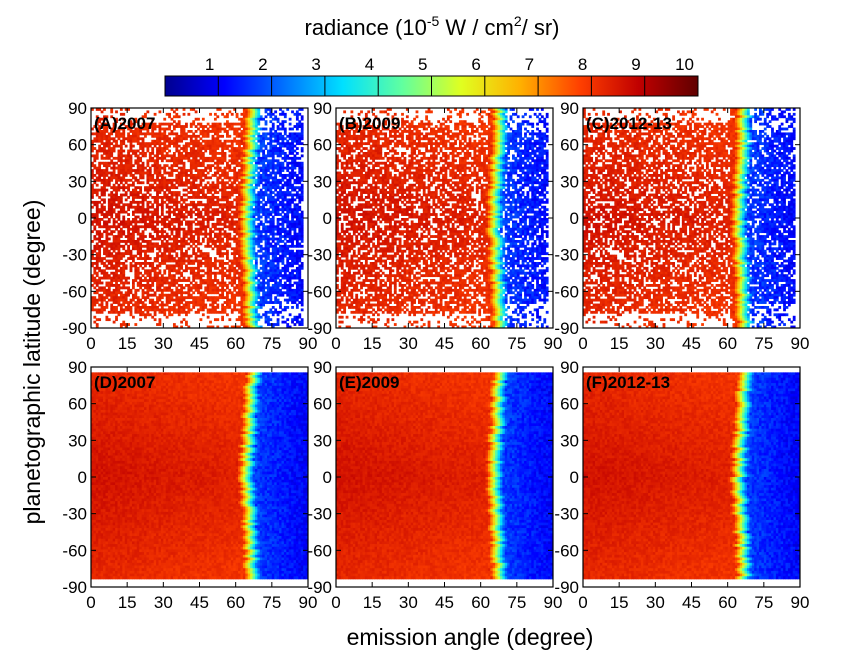 The height and width of the screenshot is (654, 864). Describe the element at coordinates (32, 362) in the screenshot. I see `y-axis-label: planetographic latitude (degree)` at that location.